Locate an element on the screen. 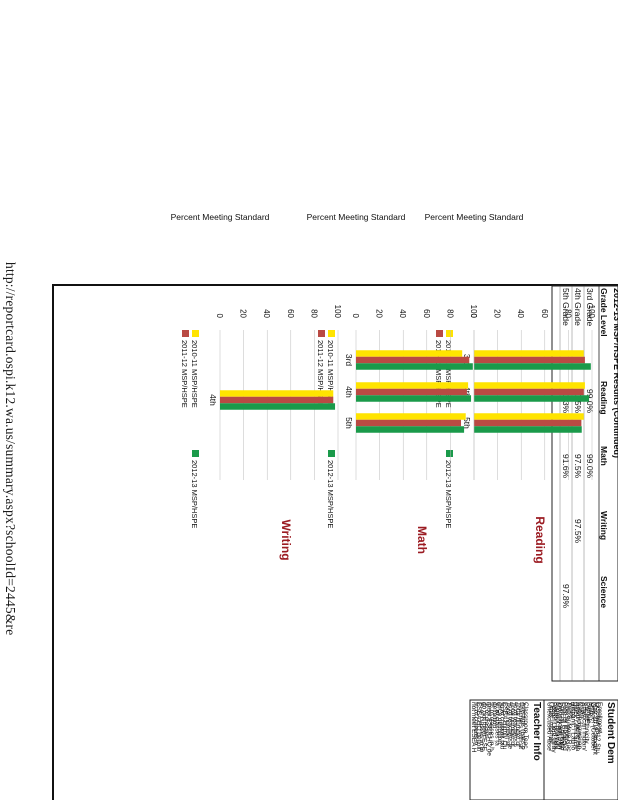 The width and height of the screenshot is (618, 800). teacher-info-line: Average Years o is located at coordinates (522, 726).